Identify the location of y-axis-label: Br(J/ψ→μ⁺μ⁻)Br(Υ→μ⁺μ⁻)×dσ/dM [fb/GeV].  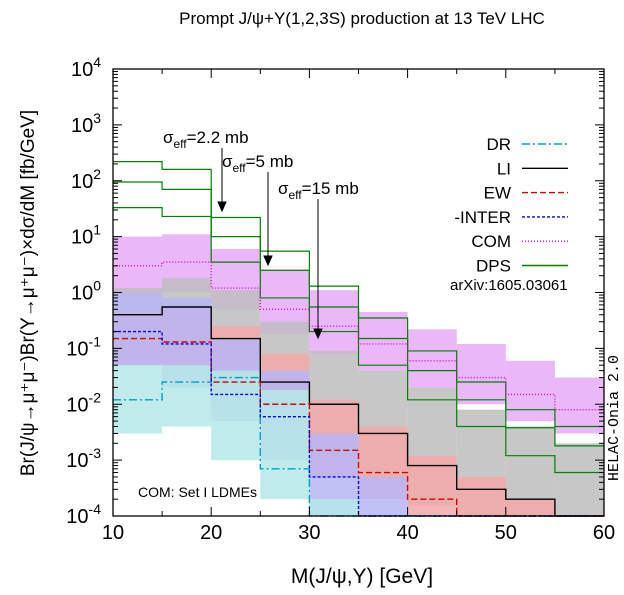
(28, 293).